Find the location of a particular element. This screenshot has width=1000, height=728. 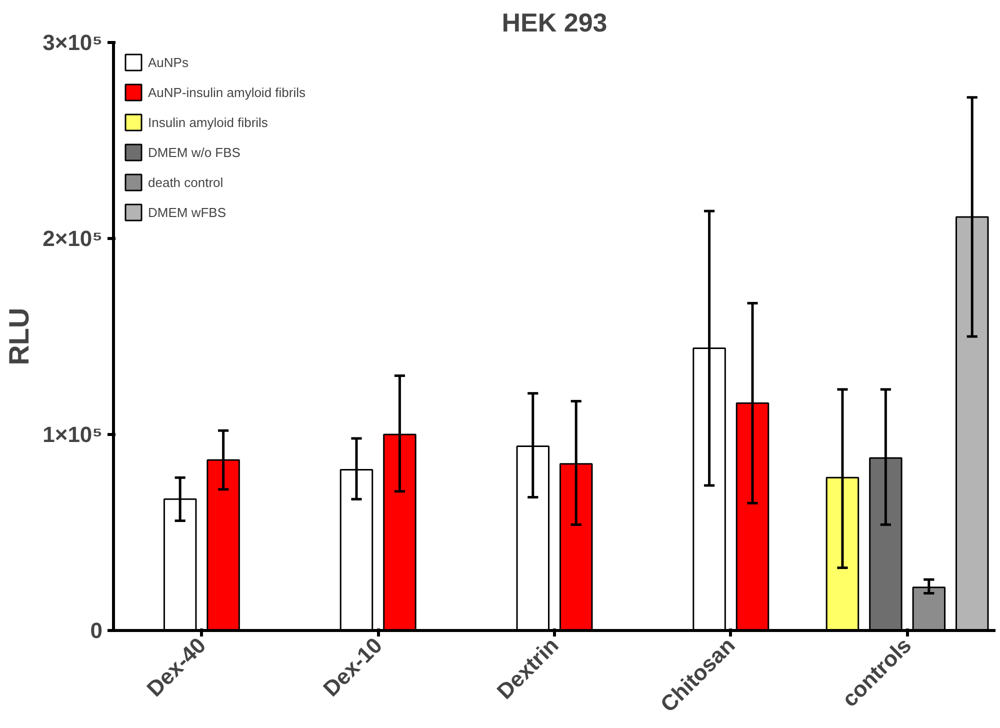

y-tick-label: 3×10⁵ is located at coordinates (72, 42).